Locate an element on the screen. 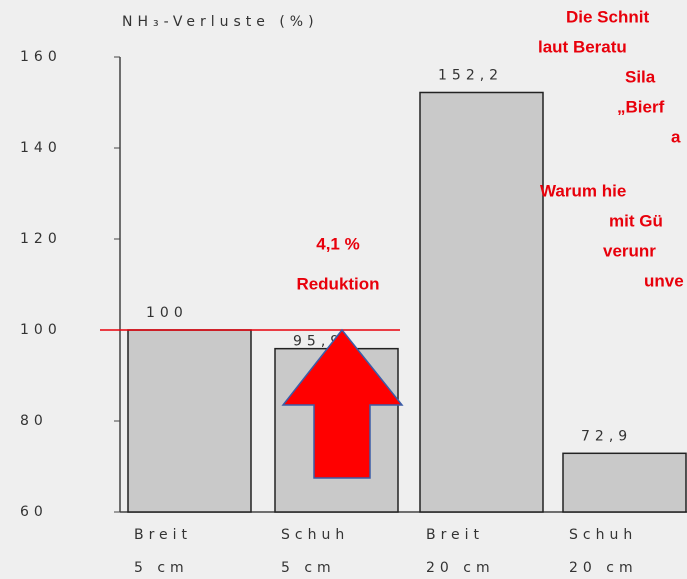 This screenshot has width=687, height=579. side-text: mit Gü is located at coordinates (636, 220).